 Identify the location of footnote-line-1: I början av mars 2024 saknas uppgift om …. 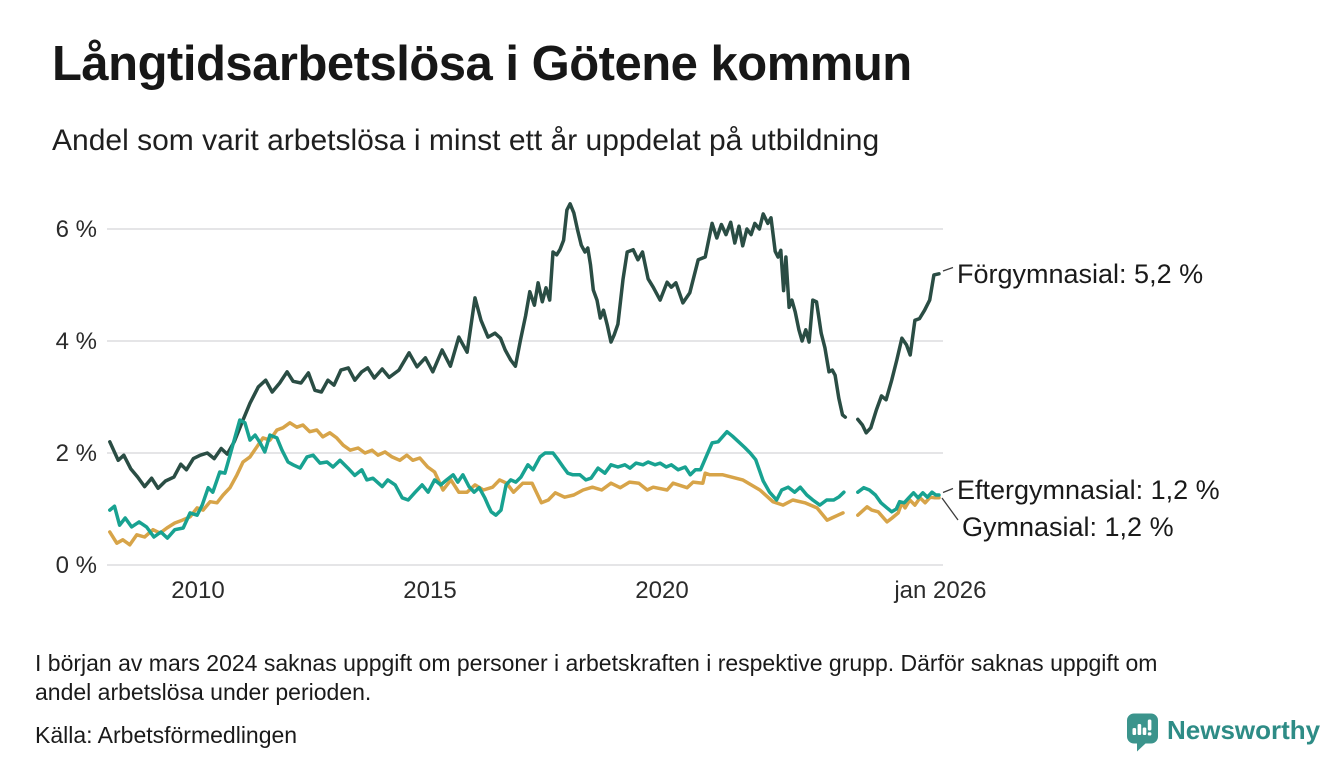
(596, 663).